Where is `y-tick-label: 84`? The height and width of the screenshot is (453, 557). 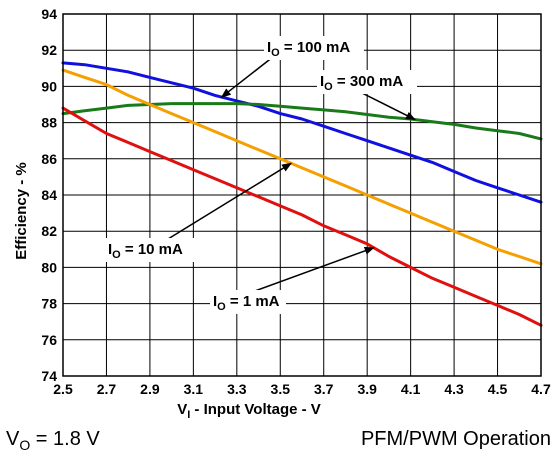
y-tick-label: 84 is located at coordinates (49, 195).